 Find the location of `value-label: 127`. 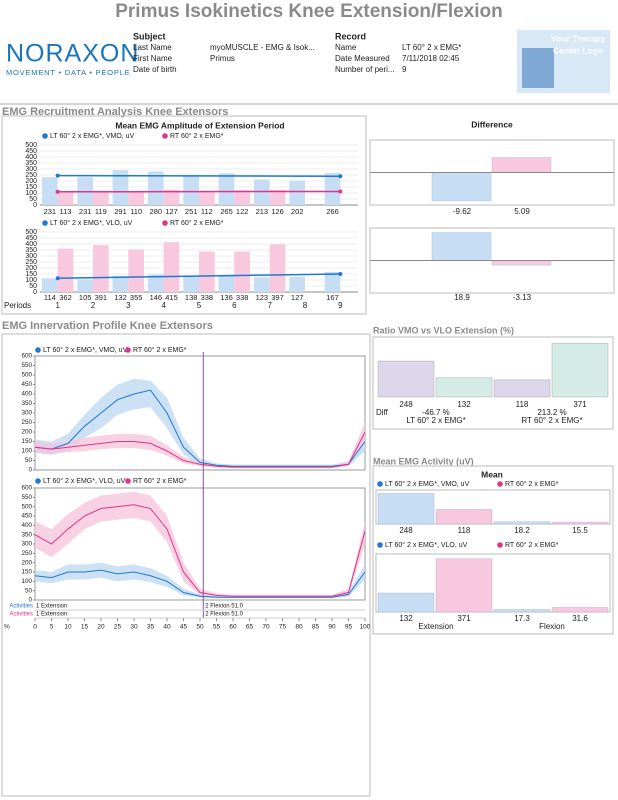

value-label: 127 is located at coordinates (171, 211).